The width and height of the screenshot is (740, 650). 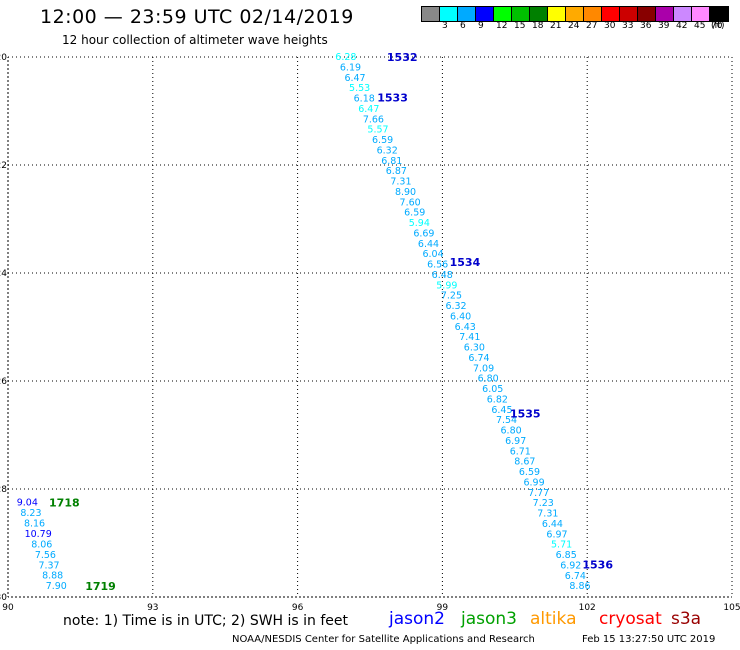 I want to click on legend-label: 12, so click(x=502, y=26).